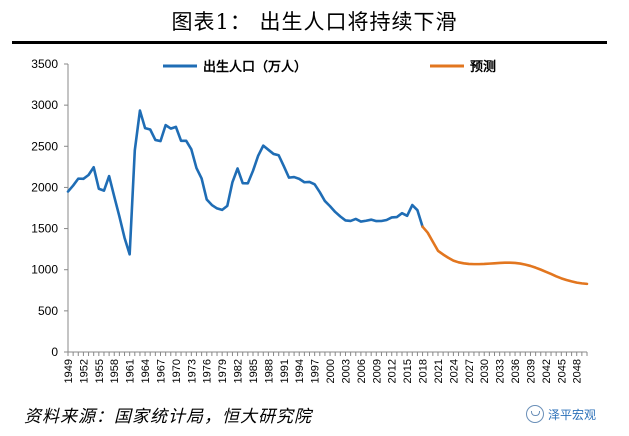 The image size is (629, 436). I want to click on chart-title: 图表1： 出生人口将持续下滑, so click(314, 22).